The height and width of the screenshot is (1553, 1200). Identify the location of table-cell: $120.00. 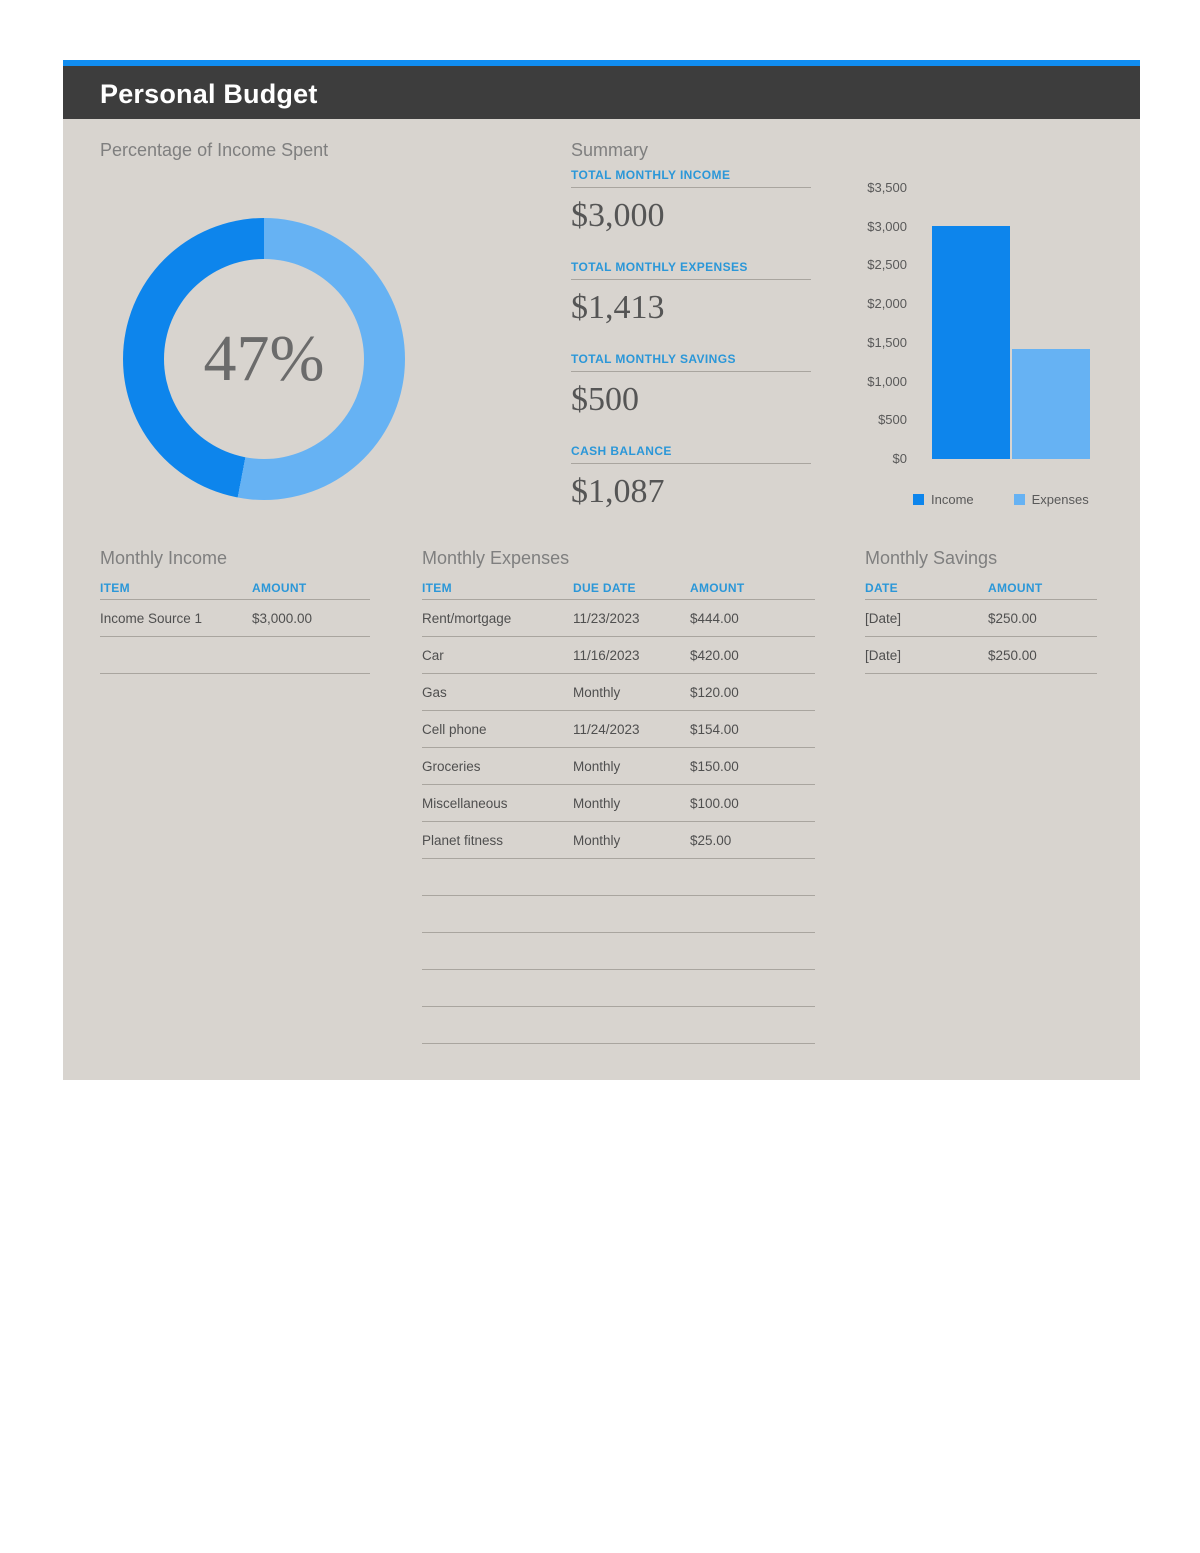
(714, 692).